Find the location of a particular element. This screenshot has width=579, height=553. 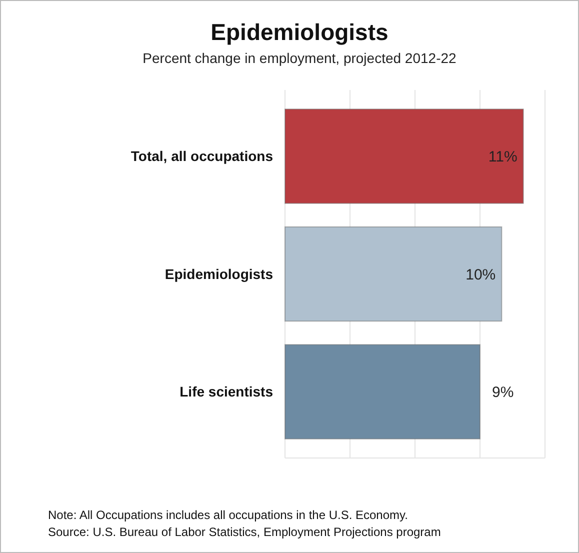

data-label: 11% is located at coordinates (503, 157).